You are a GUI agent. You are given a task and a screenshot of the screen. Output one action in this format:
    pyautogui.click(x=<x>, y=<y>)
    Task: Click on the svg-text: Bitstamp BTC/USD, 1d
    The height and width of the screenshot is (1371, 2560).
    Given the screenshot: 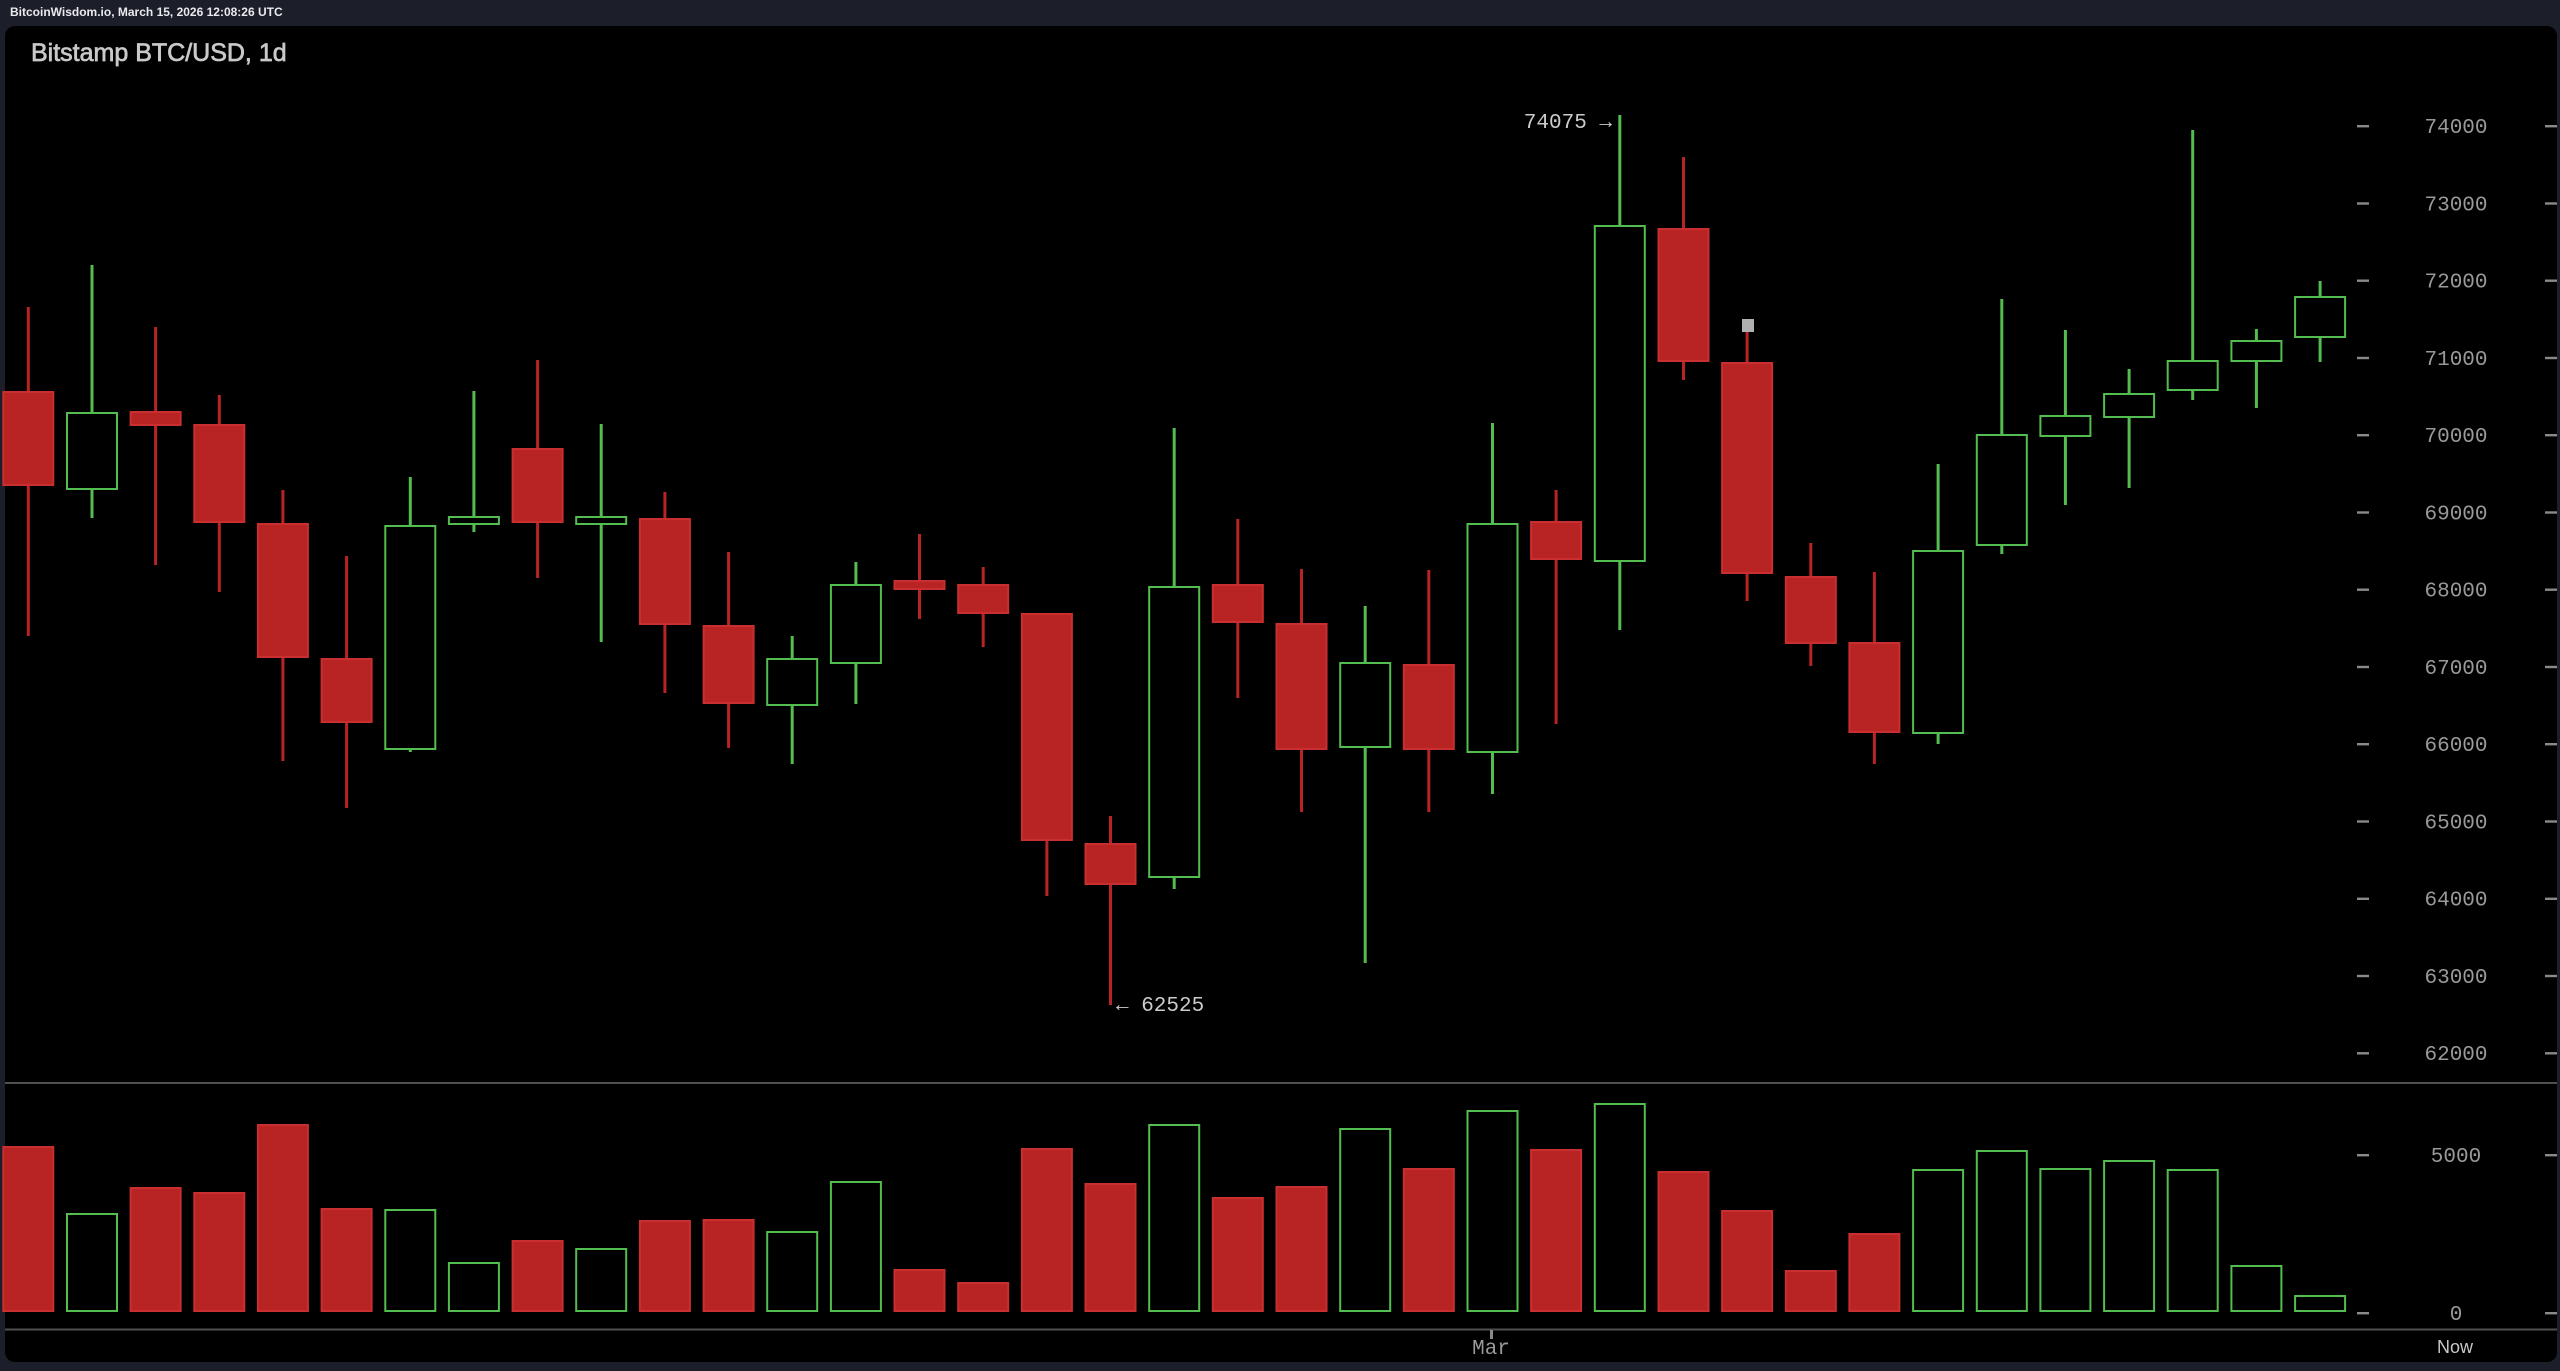 What is the action you would take?
    pyautogui.click(x=159, y=53)
    